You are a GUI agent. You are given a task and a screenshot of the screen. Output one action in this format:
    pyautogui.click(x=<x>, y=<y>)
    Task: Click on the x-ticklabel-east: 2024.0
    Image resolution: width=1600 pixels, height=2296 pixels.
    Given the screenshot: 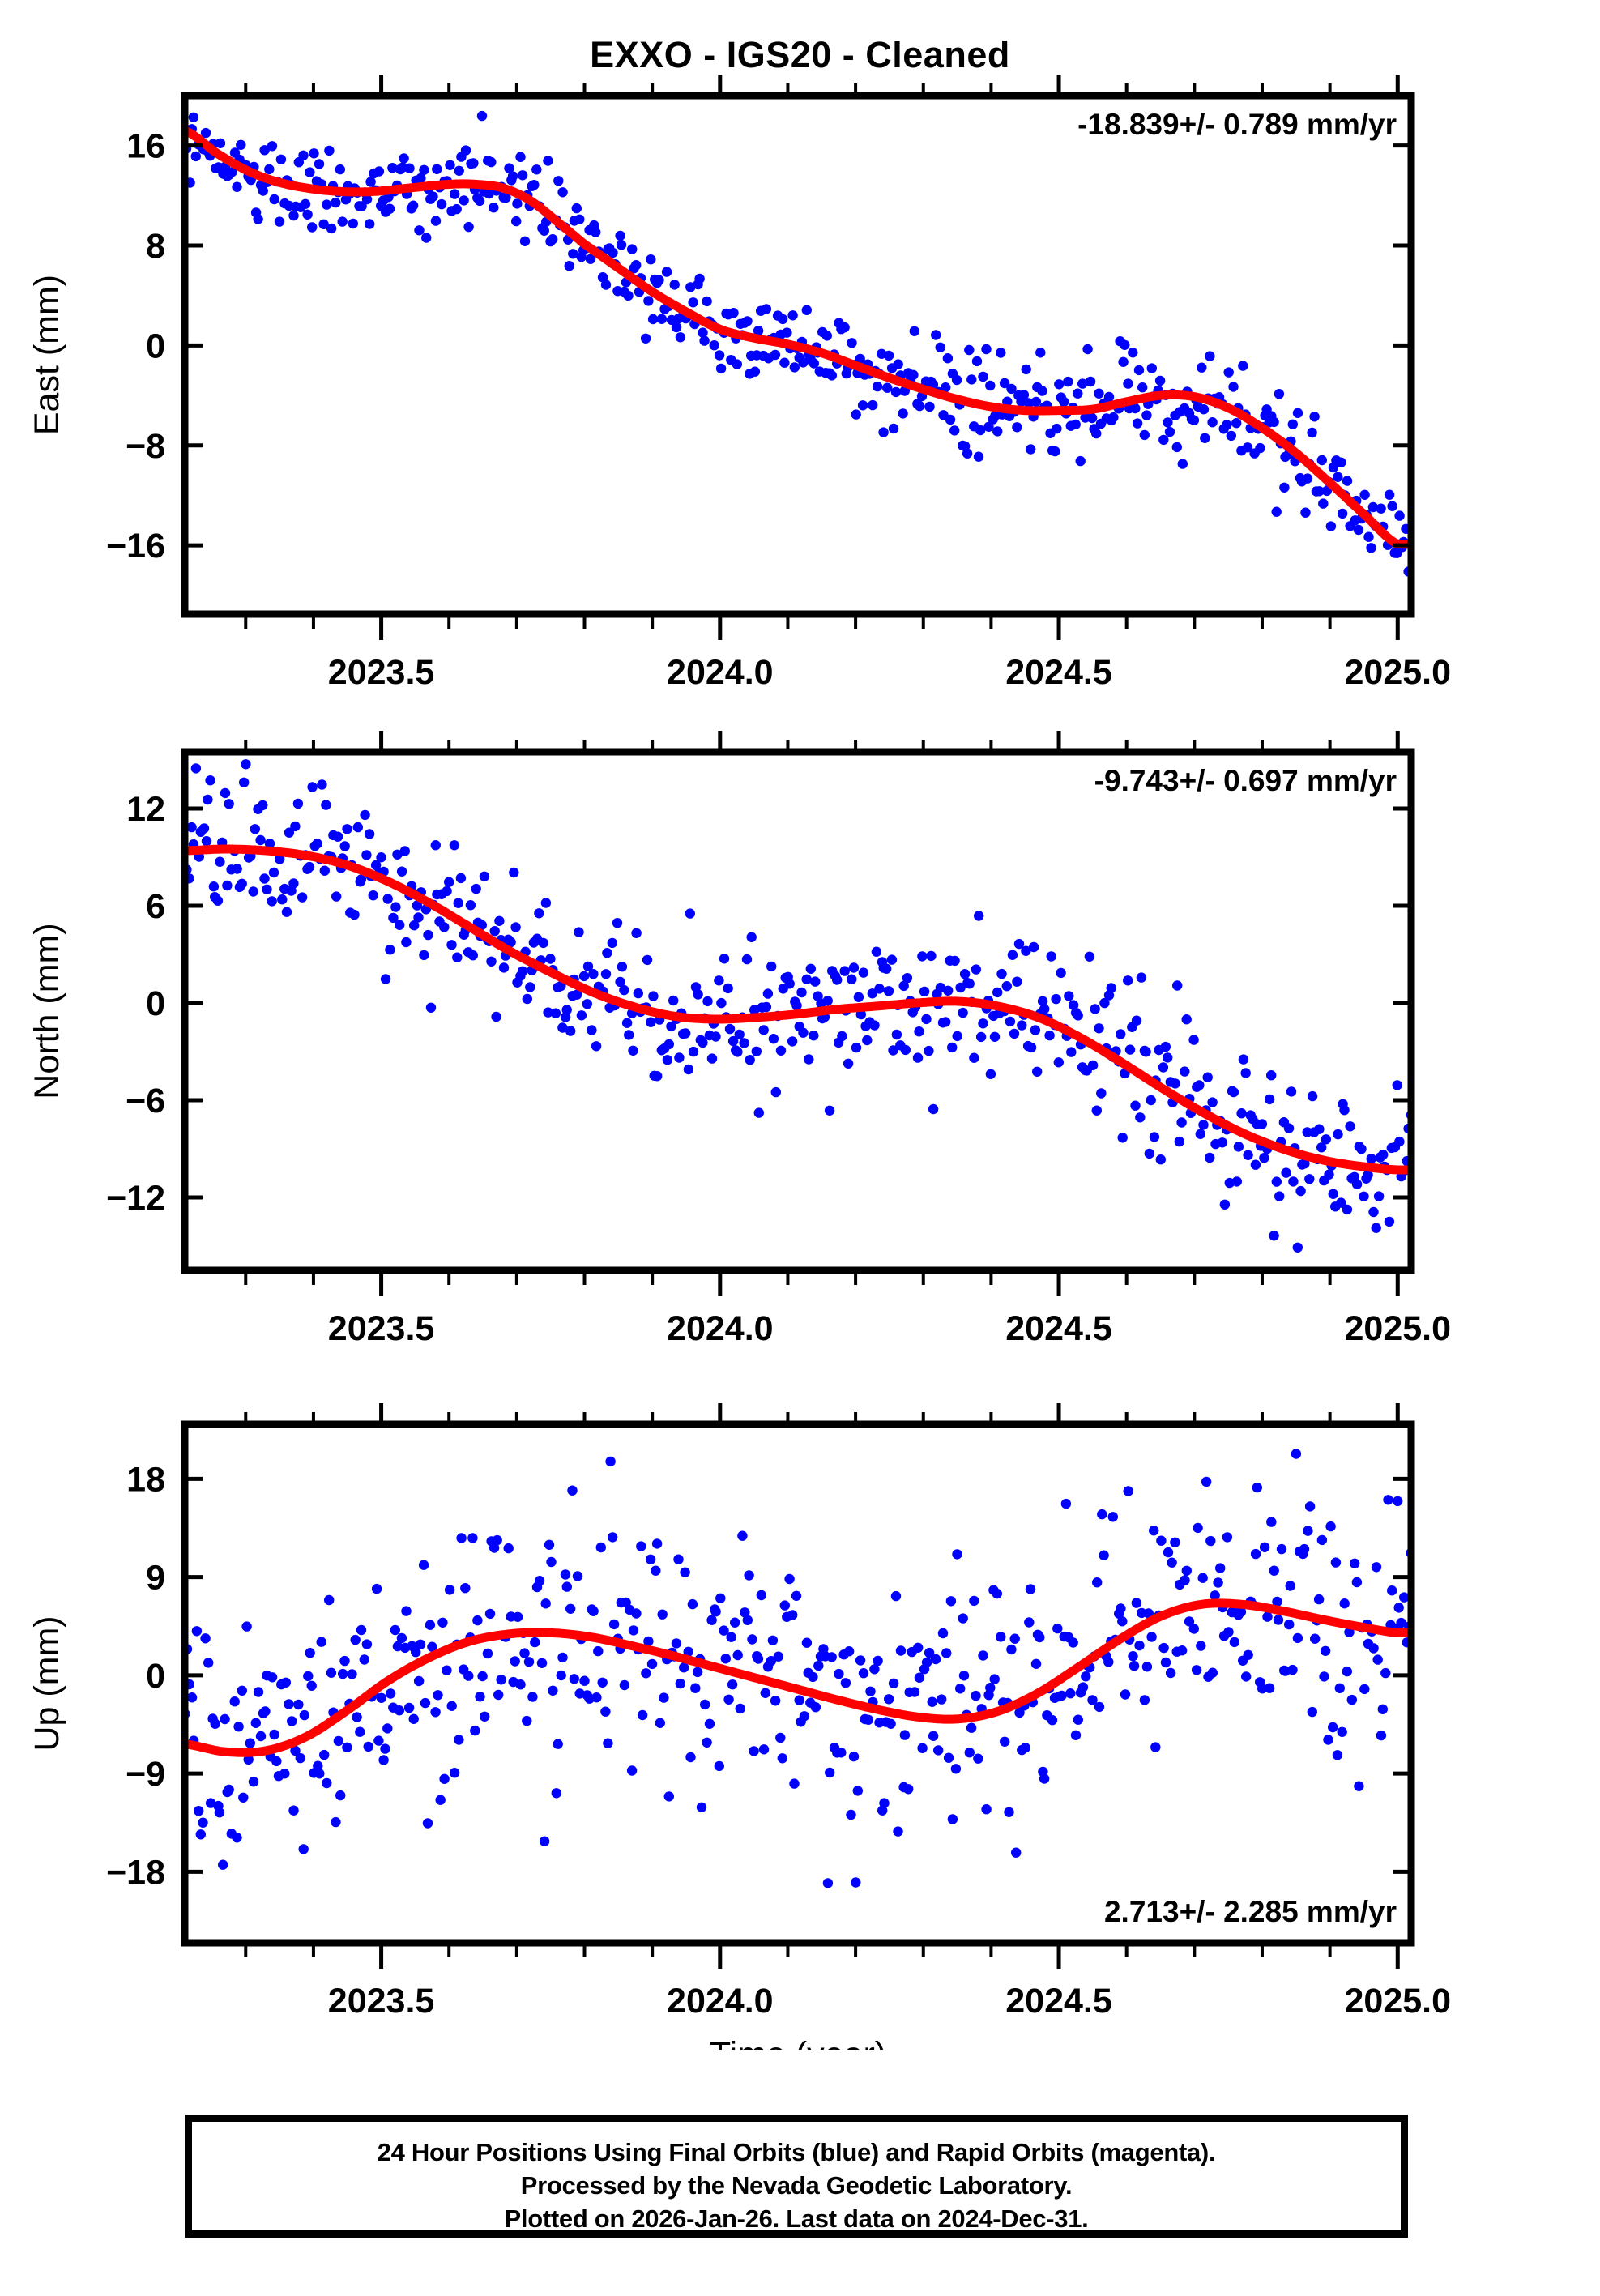 What is the action you would take?
    pyautogui.click(x=720, y=672)
    